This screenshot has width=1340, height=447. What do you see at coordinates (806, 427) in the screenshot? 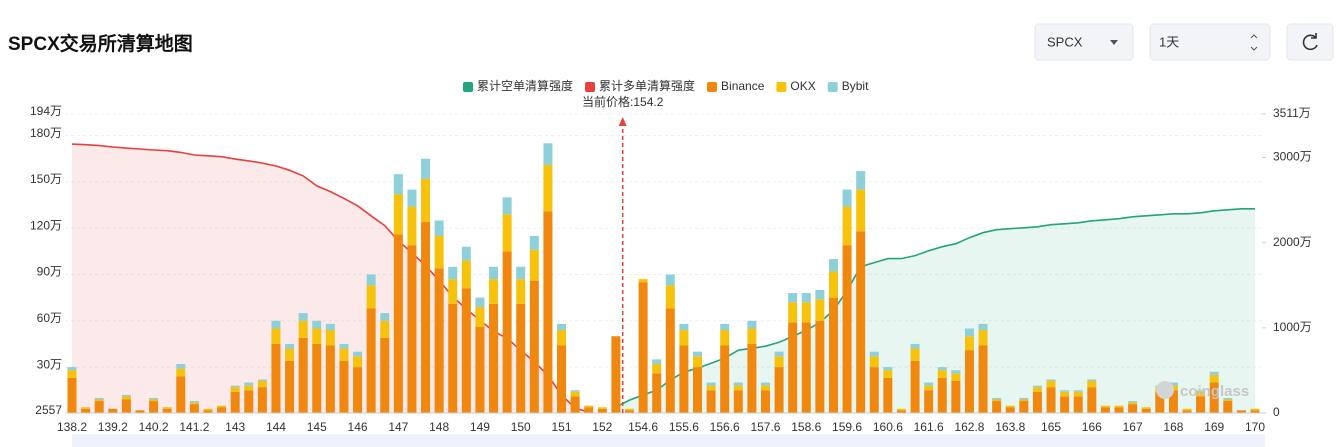
I see `x-tick-label: 158.6` at bounding box center [806, 427].